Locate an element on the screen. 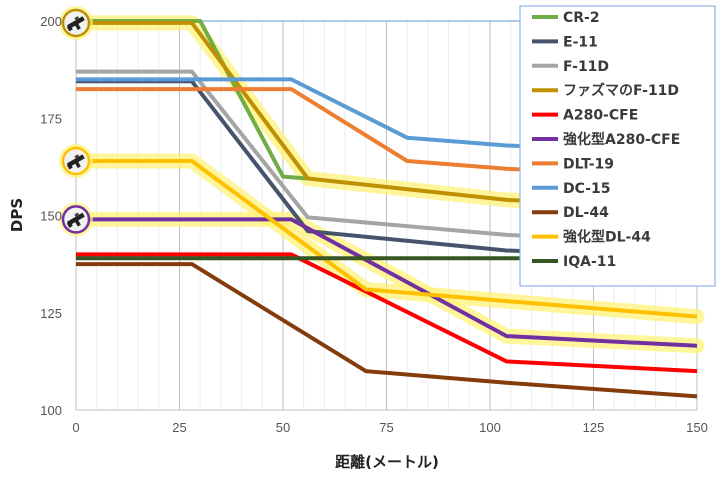  legend-label: DL-44 is located at coordinates (586, 213).